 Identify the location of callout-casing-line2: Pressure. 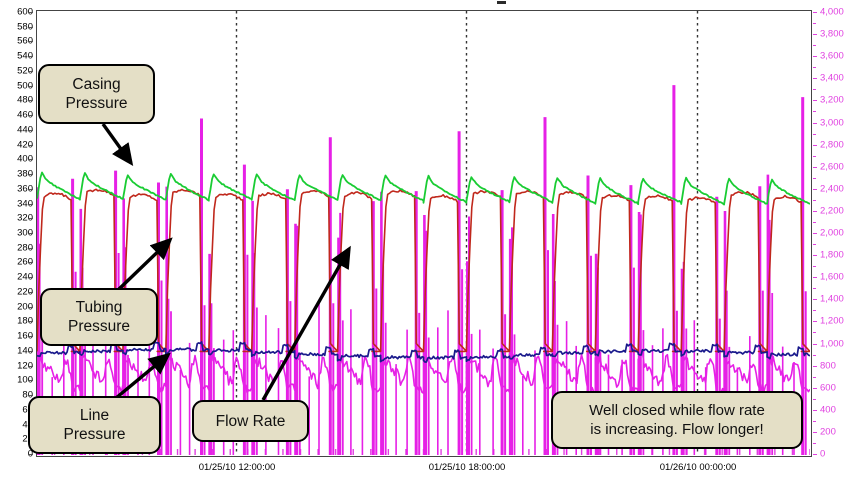
(96, 103).